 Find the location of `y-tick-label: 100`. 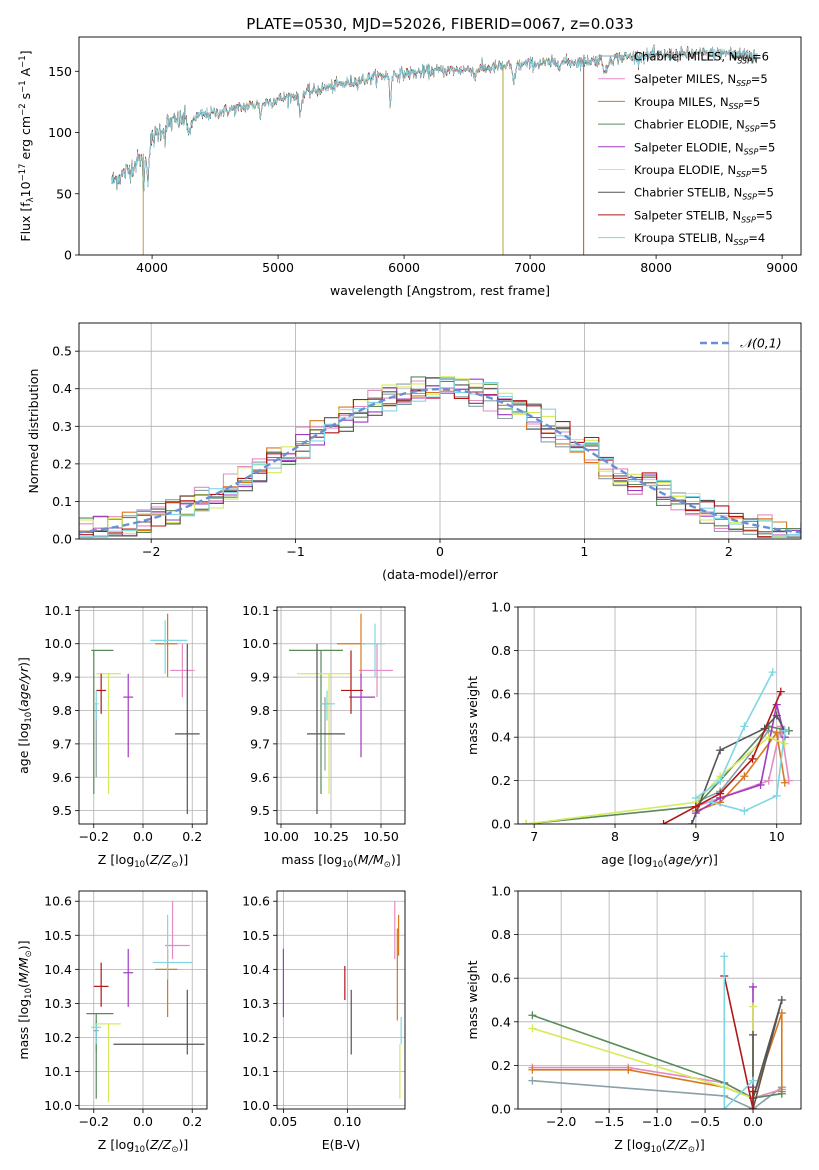

y-tick-label: 100 is located at coordinates (60, 132).